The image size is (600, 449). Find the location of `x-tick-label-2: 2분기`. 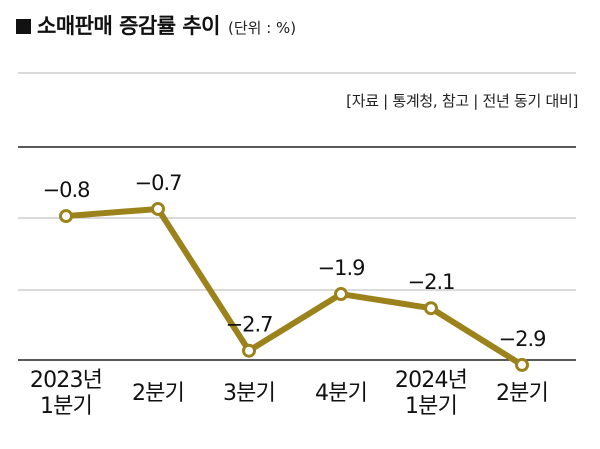

x-tick-label-2: 2분기 is located at coordinates (158, 394).